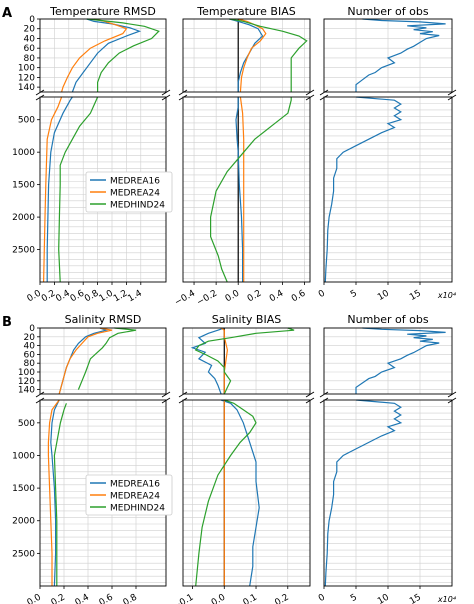  I want to click on legend-label-medrea24: MEDREA24, so click(135, 497).